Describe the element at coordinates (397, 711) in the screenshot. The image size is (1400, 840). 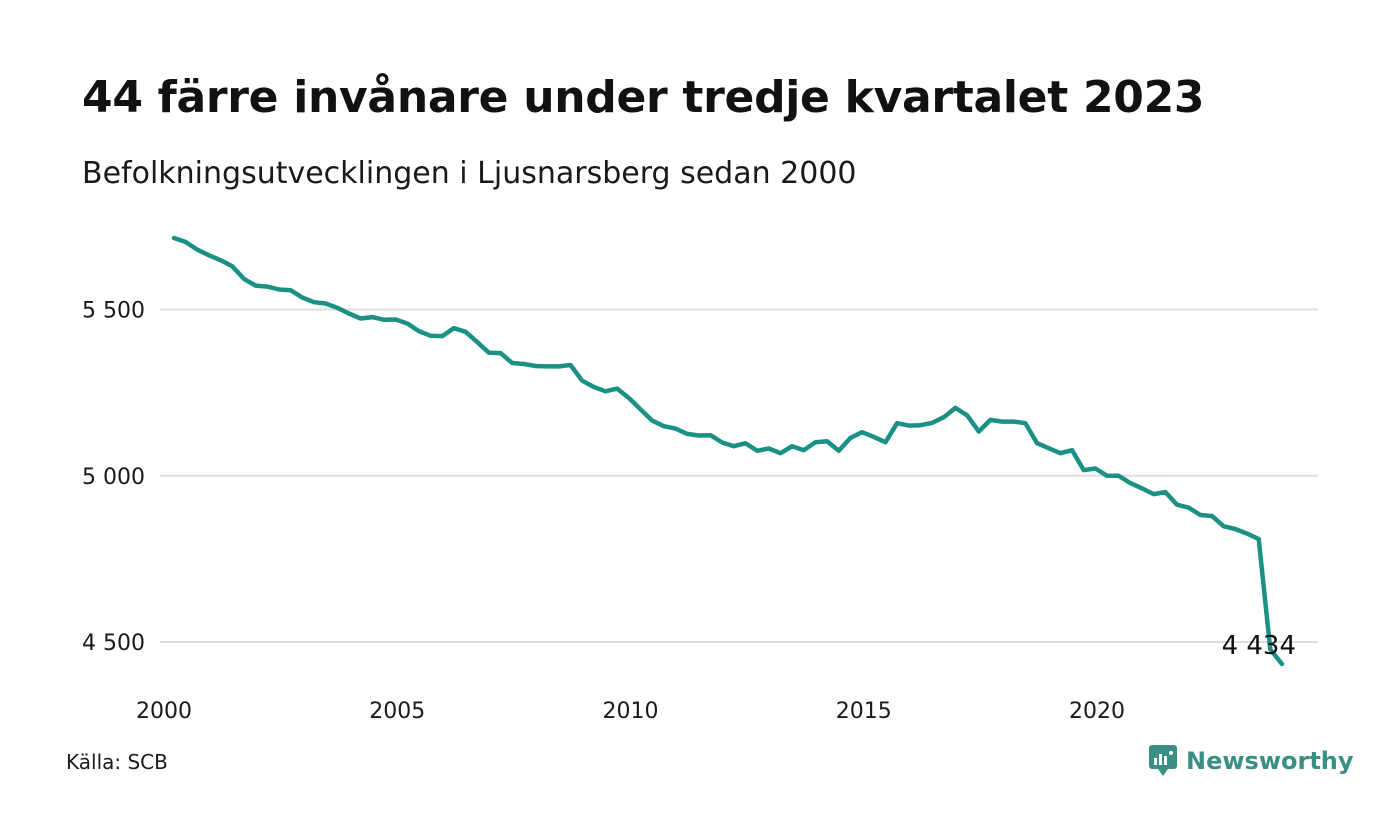
I see `x-tick-label: 2005` at that location.